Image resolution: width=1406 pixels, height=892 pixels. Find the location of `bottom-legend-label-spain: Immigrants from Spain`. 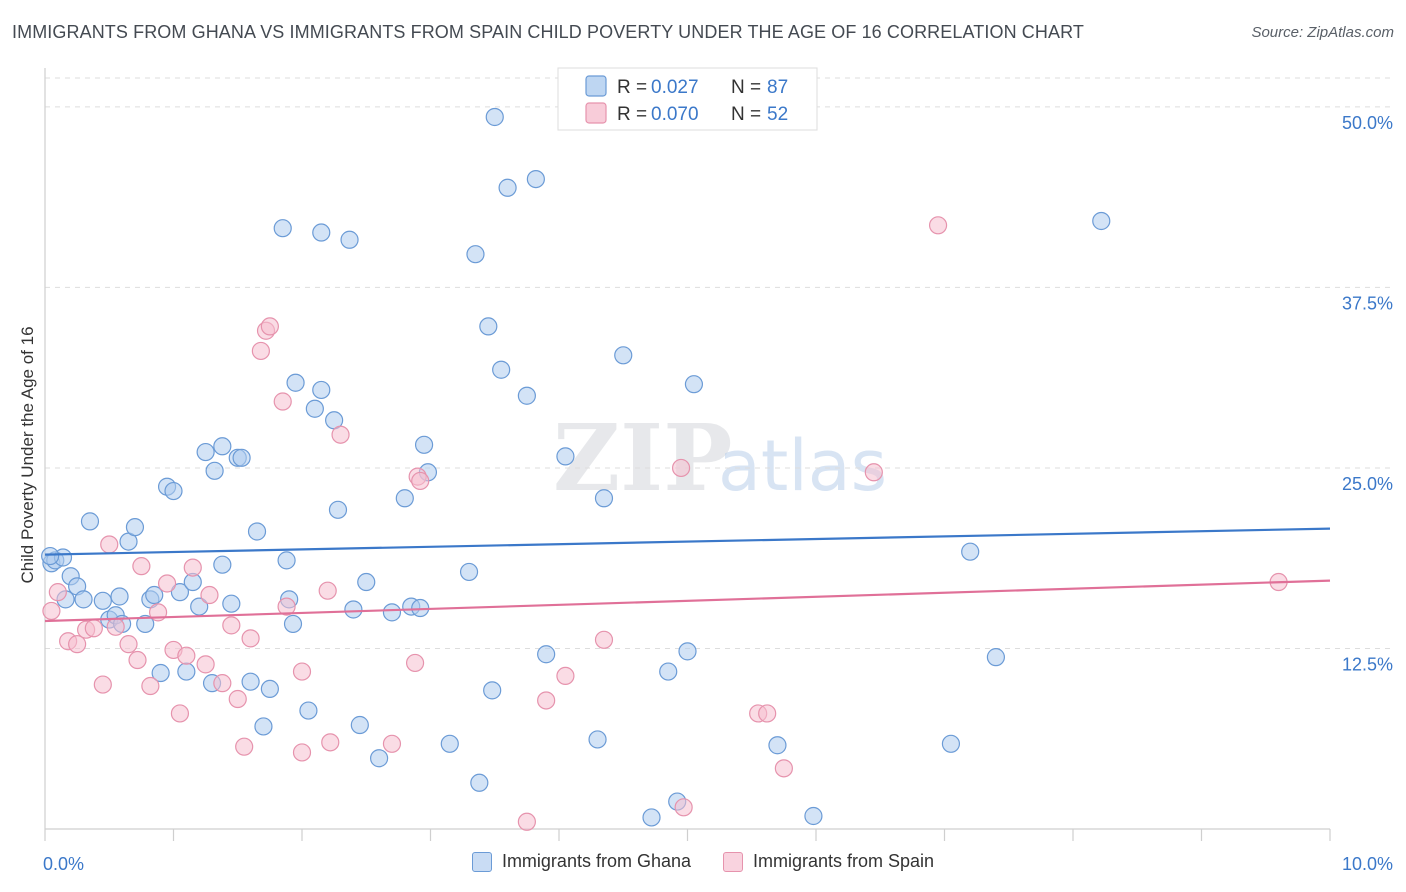

bottom-legend-label-spain: Immigrants from Spain is located at coordinates (844, 861).